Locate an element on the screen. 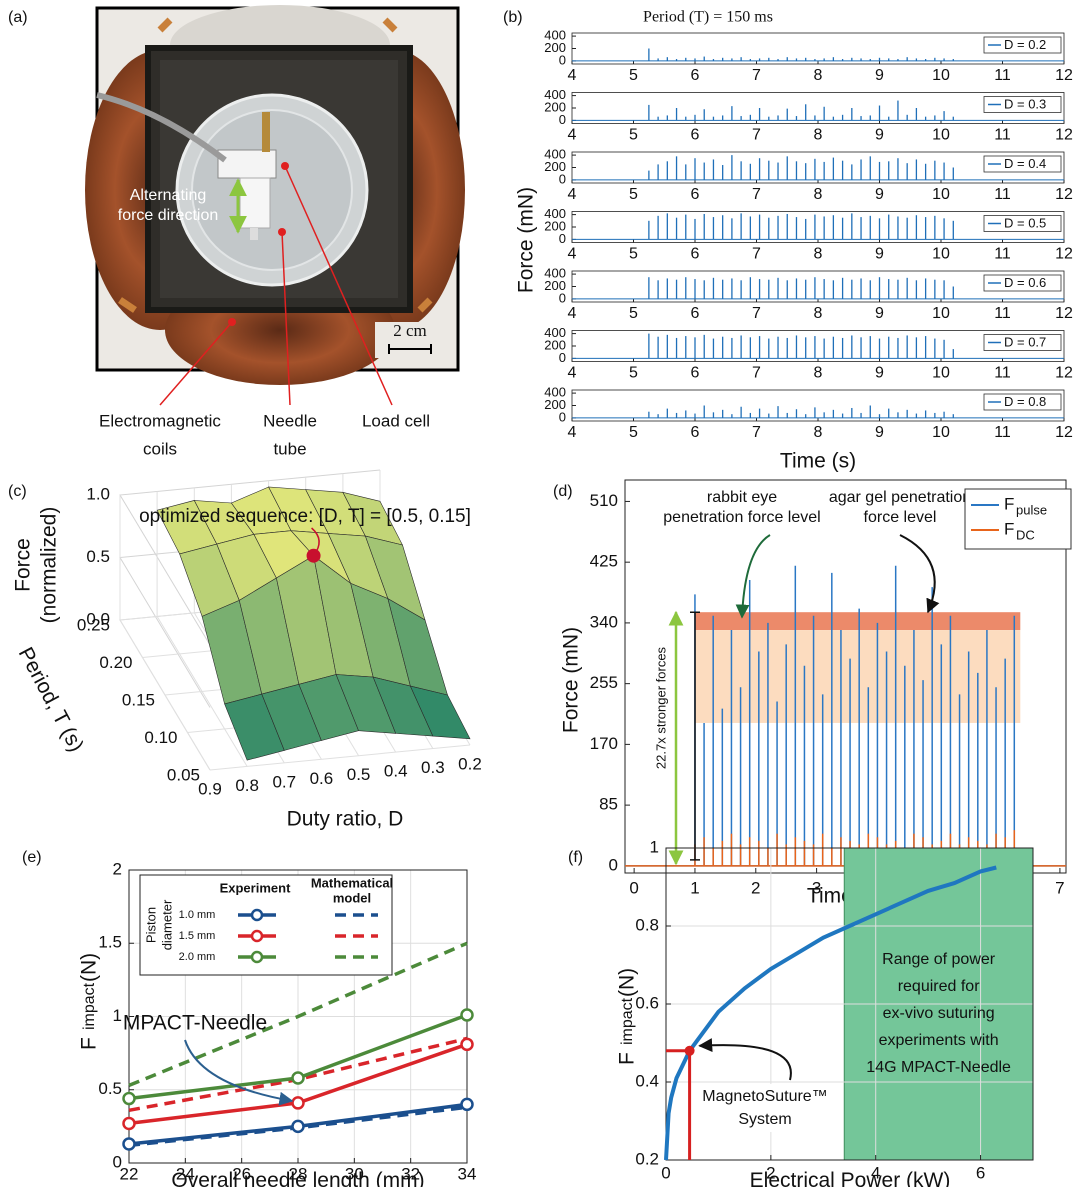  legend-label: D = 0.7 is located at coordinates (1025, 341).